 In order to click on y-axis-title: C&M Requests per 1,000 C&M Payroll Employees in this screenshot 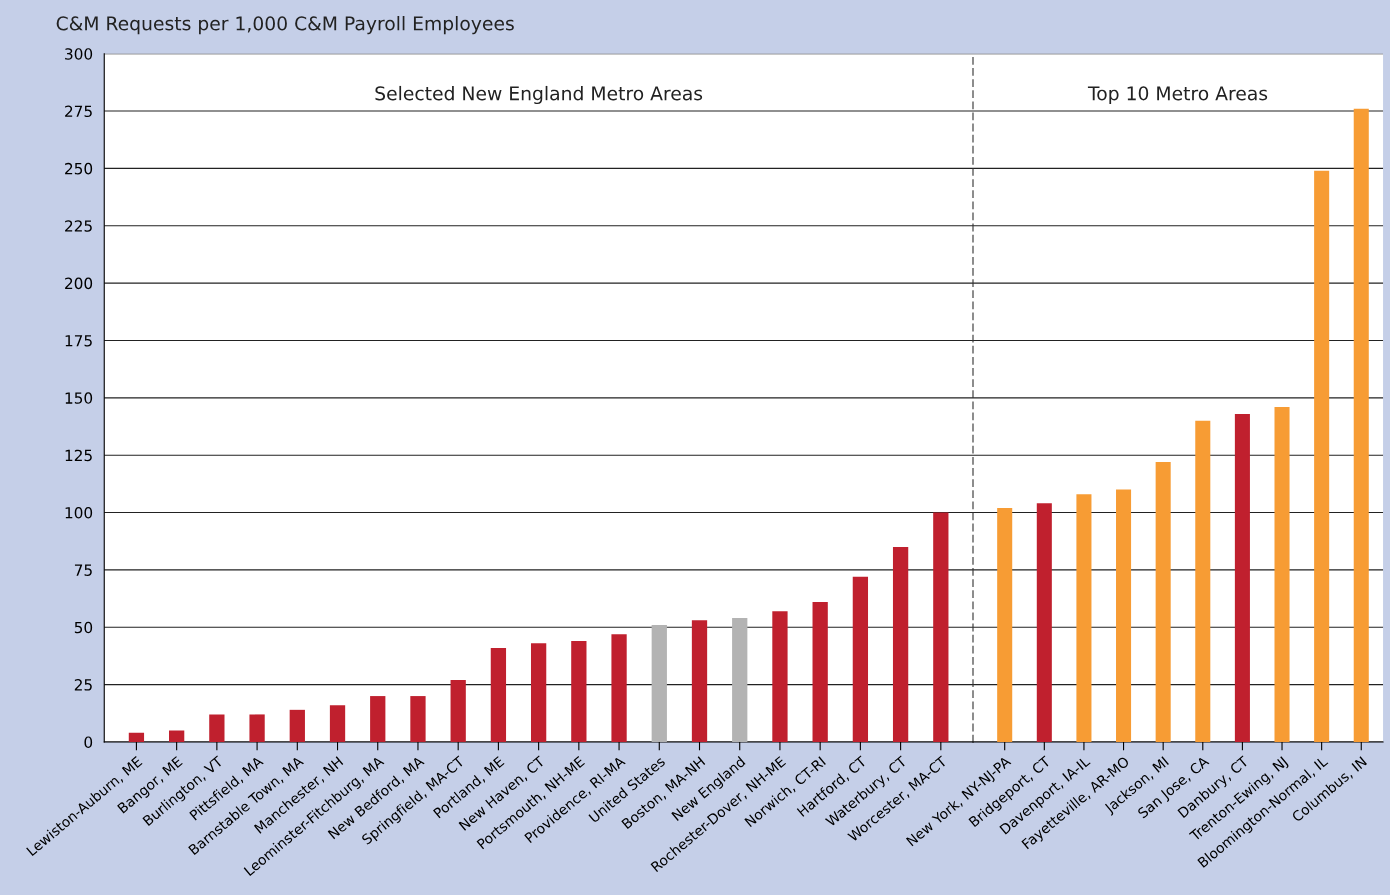, I will do `click(285, 25)`.